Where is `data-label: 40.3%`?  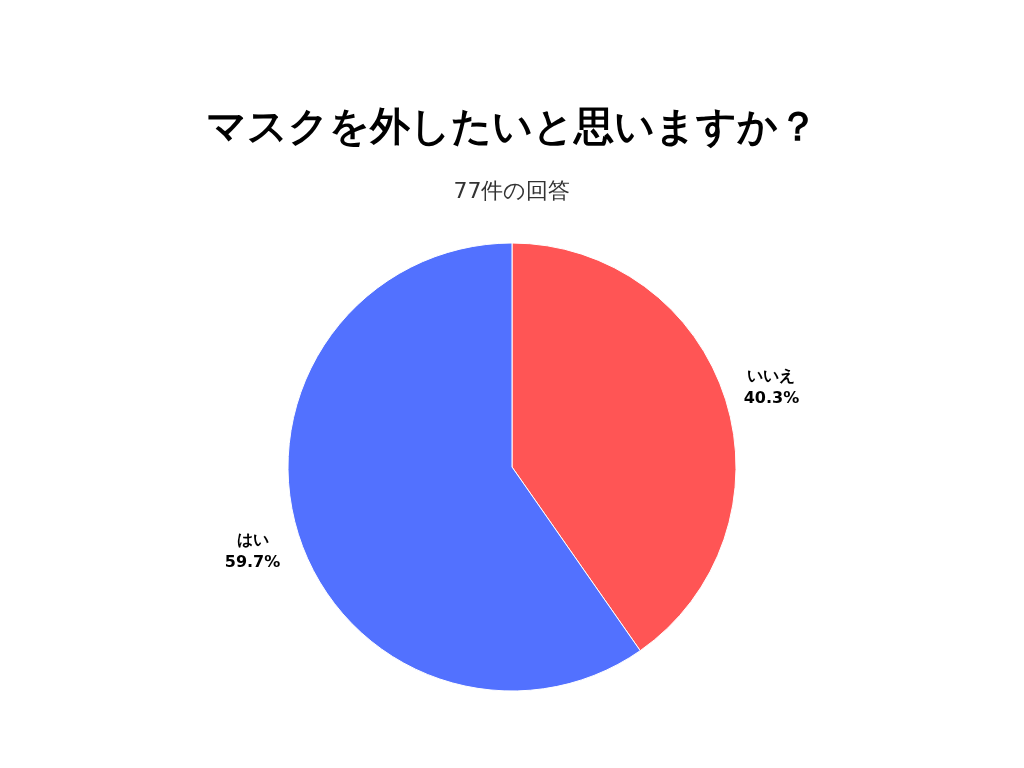 data-label: 40.3% is located at coordinates (771, 398).